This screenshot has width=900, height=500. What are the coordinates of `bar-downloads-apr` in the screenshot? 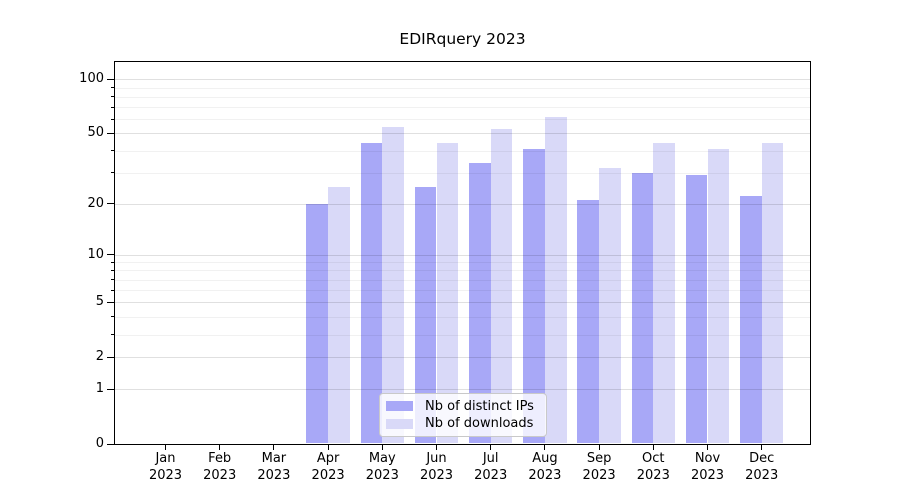 It's located at (339, 315).